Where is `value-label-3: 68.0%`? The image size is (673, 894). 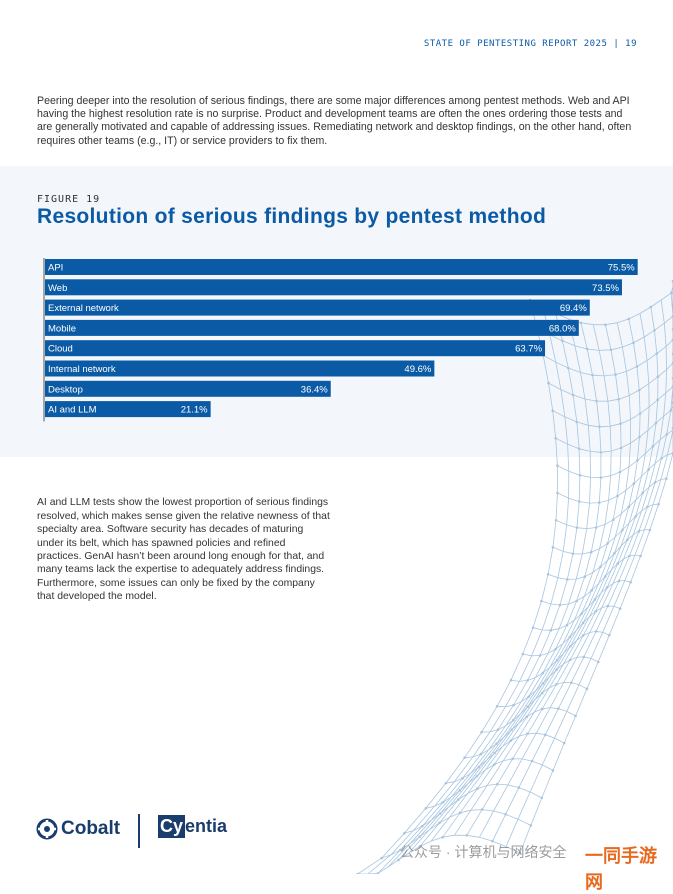
value-label-3: 68.0% is located at coordinates (562, 328).